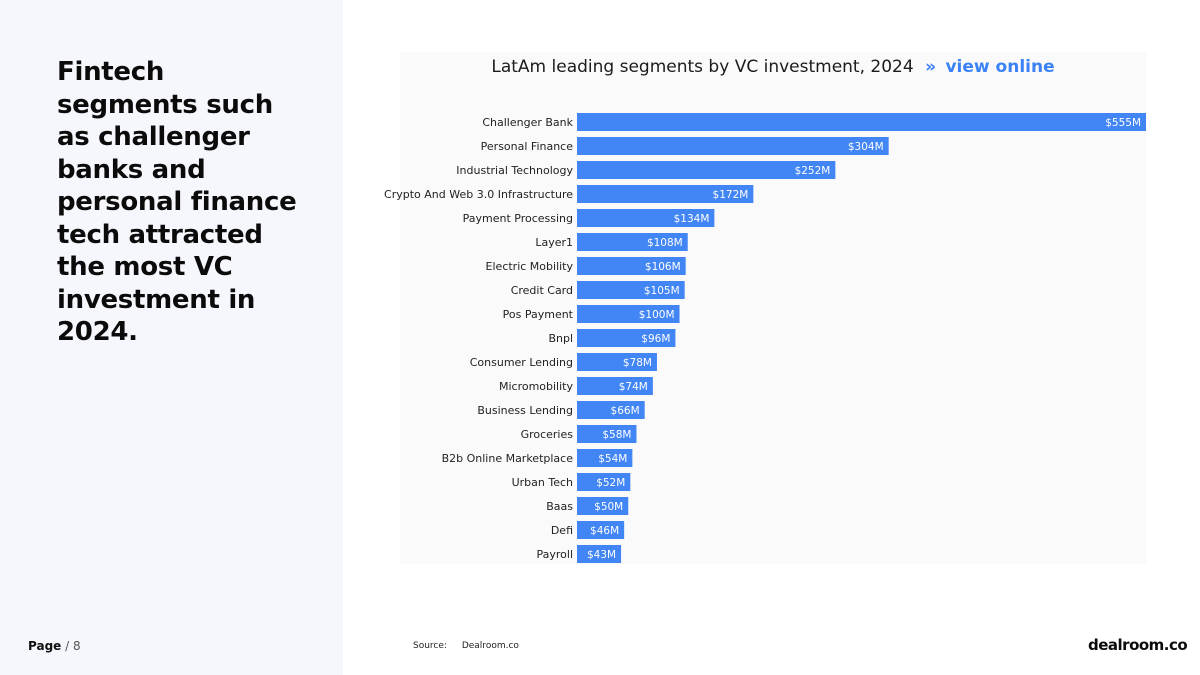 This screenshot has height=675, width=1200. I want to click on category-label-13: Groceries, so click(547, 434).